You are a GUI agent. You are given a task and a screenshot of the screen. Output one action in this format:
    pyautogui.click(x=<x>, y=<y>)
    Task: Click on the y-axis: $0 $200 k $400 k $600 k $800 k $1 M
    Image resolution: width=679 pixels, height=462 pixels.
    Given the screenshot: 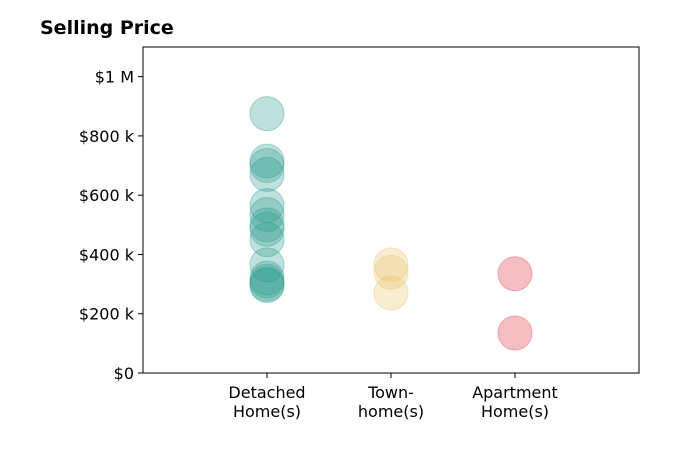 What is the action you would take?
    pyautogui.click(x=111, y=225)
    